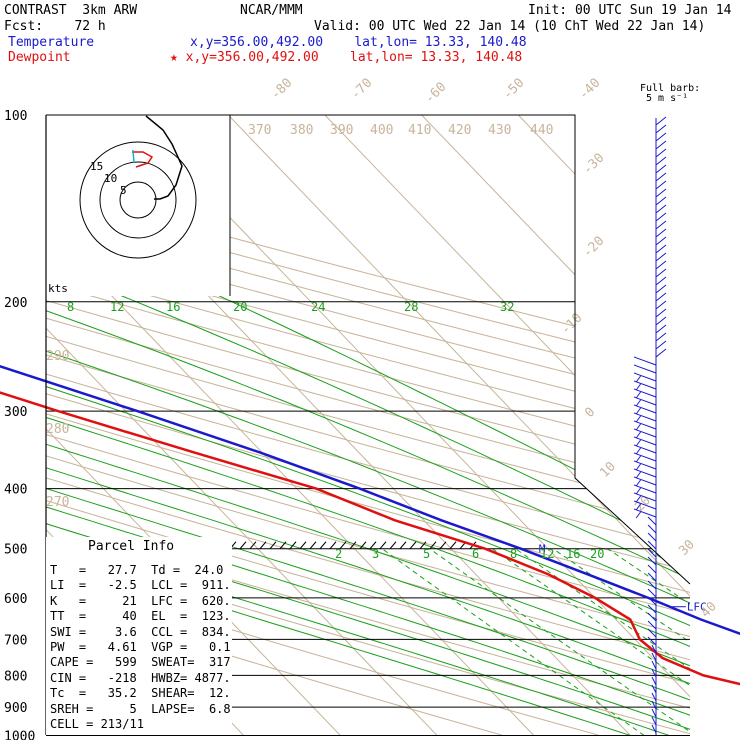  Describe the element at coordinates (590, 413) in the screenshot. I see `isotherm-label: 0` at that location.